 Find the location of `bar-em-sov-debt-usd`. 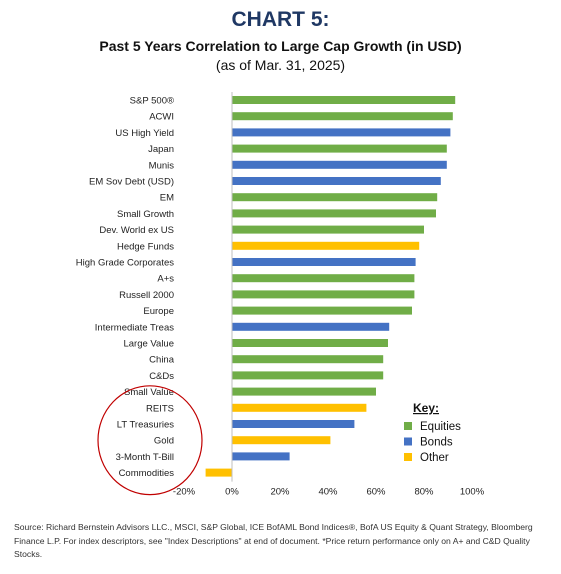

bar-em-sov-debt-usd is located at coordinates (336, 181).